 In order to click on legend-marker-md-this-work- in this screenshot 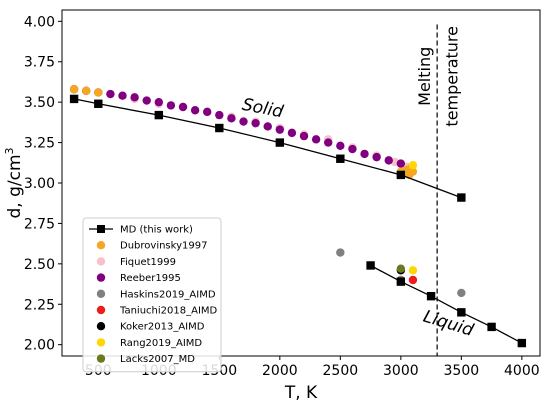, I will do `click(101, 229)`.